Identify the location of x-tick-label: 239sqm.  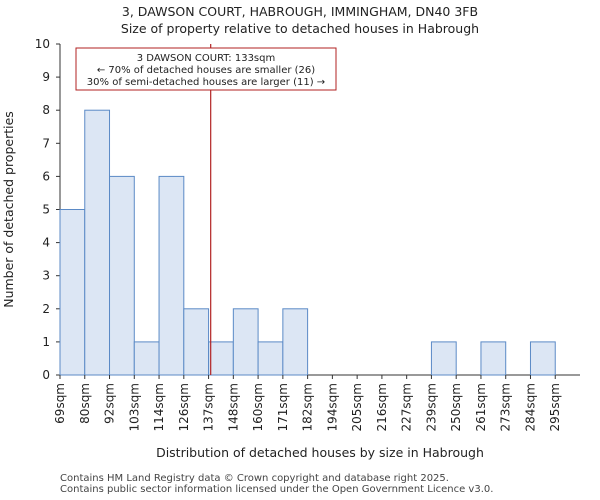
(431, 407).